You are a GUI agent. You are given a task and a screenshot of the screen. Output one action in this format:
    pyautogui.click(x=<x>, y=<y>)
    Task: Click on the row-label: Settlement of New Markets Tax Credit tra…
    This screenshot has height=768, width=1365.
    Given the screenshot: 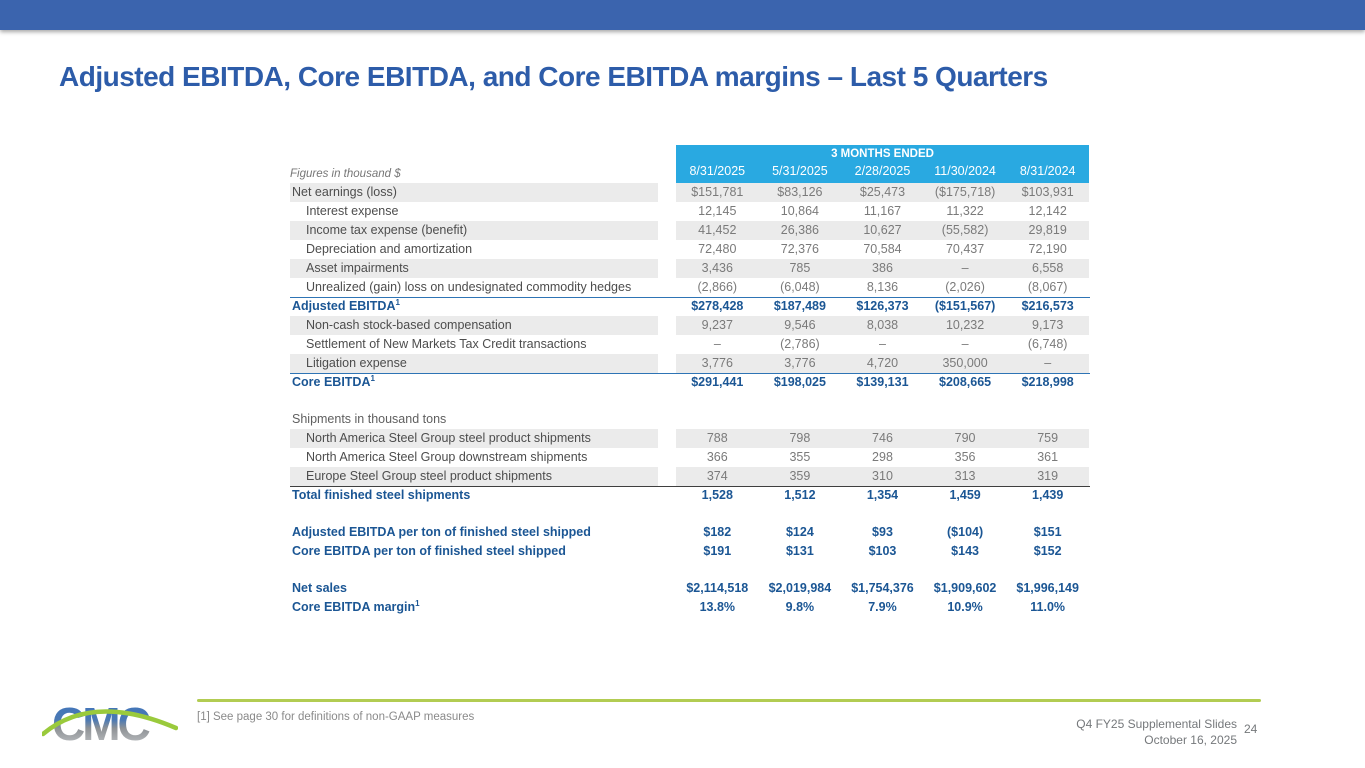 What is the action you would take?
    pyautogui.click(x=446, y=344)
    